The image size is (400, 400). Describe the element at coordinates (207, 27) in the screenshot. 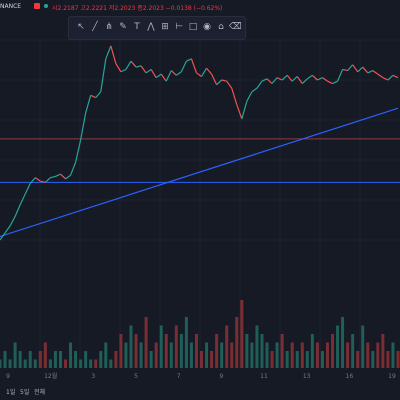

I see `eye-icon: ◉` at that location.